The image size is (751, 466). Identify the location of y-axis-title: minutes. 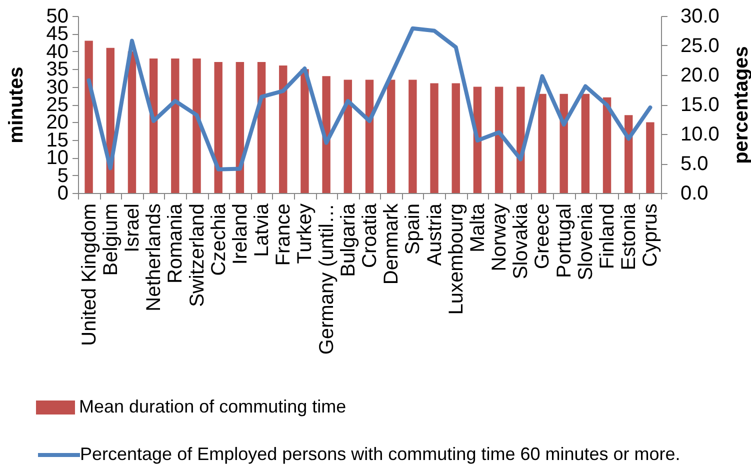
(16, 105).